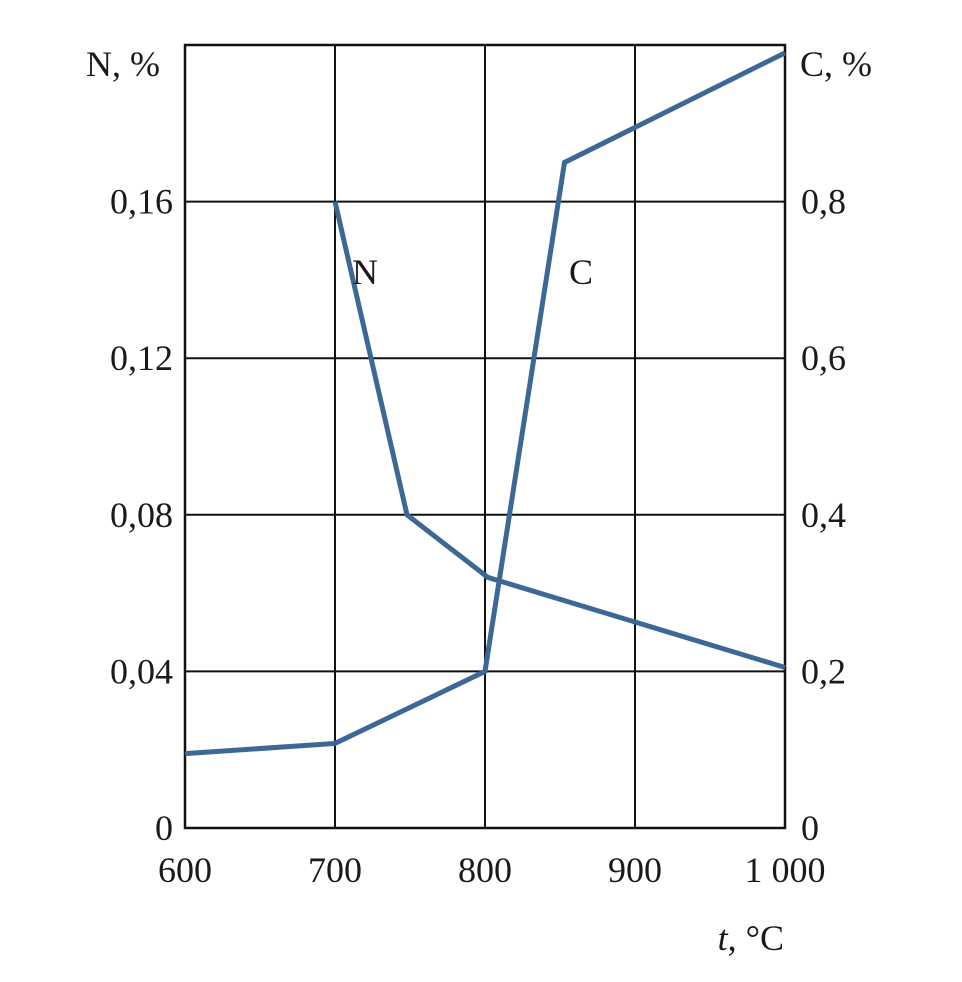 This screenshot has height=982, width=962. What do you see at coordinates (581, 272) in the screenshot?
I see `series-label-c: C` at bounding box center [581, 272].